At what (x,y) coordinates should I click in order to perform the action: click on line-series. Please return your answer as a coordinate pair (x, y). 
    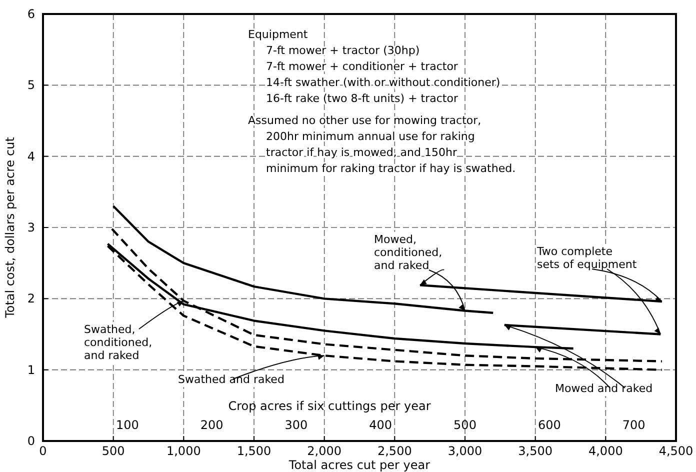
    Looking at the image, I should click on (303, 259).